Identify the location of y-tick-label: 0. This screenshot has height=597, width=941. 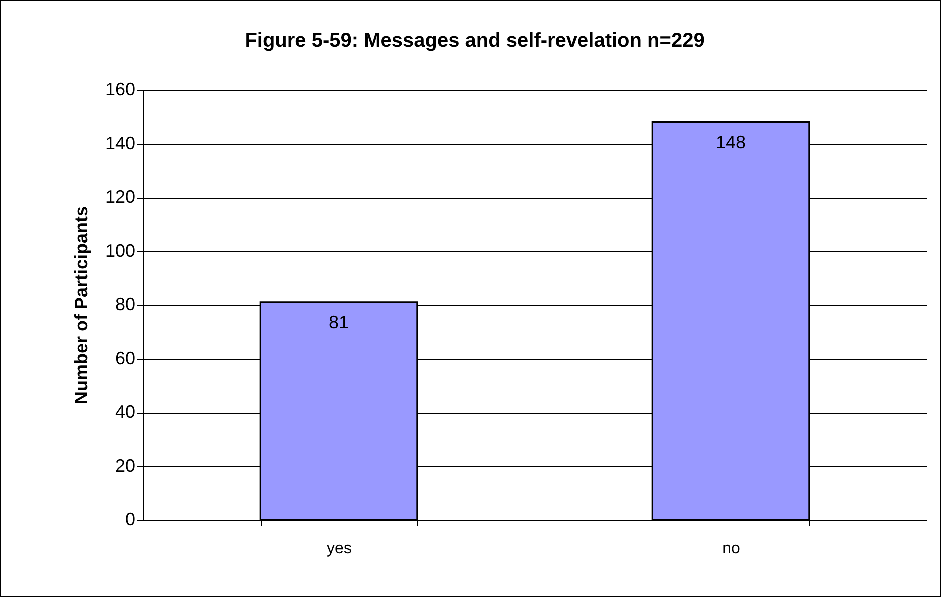
(130, 520).